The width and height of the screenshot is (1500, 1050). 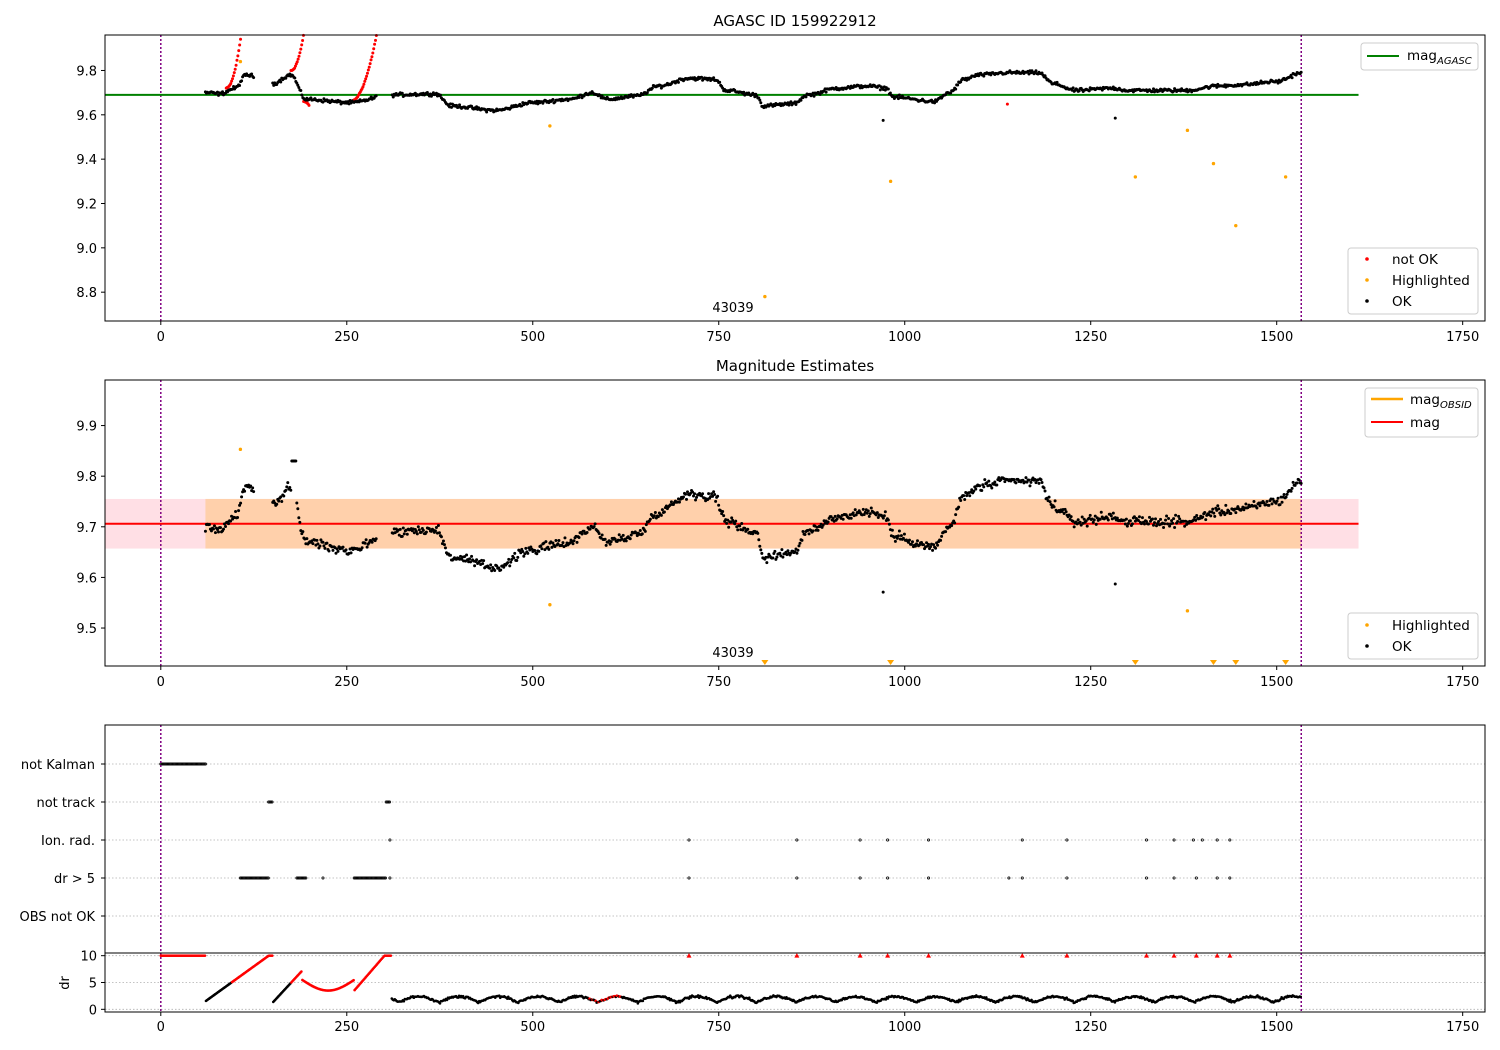 What do you see at coordinates (65, 983) in the screenshot?
I see `panel4-ylabel: dr` at bounding box center [65, 983].